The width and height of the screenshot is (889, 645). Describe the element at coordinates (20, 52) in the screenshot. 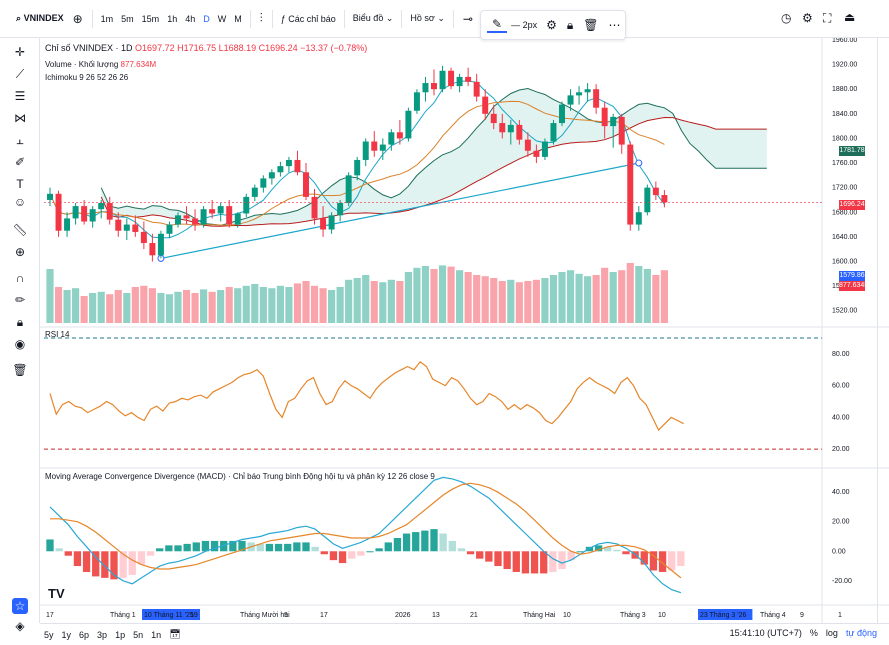

I see `crosshair-icon: ✛` at that location.